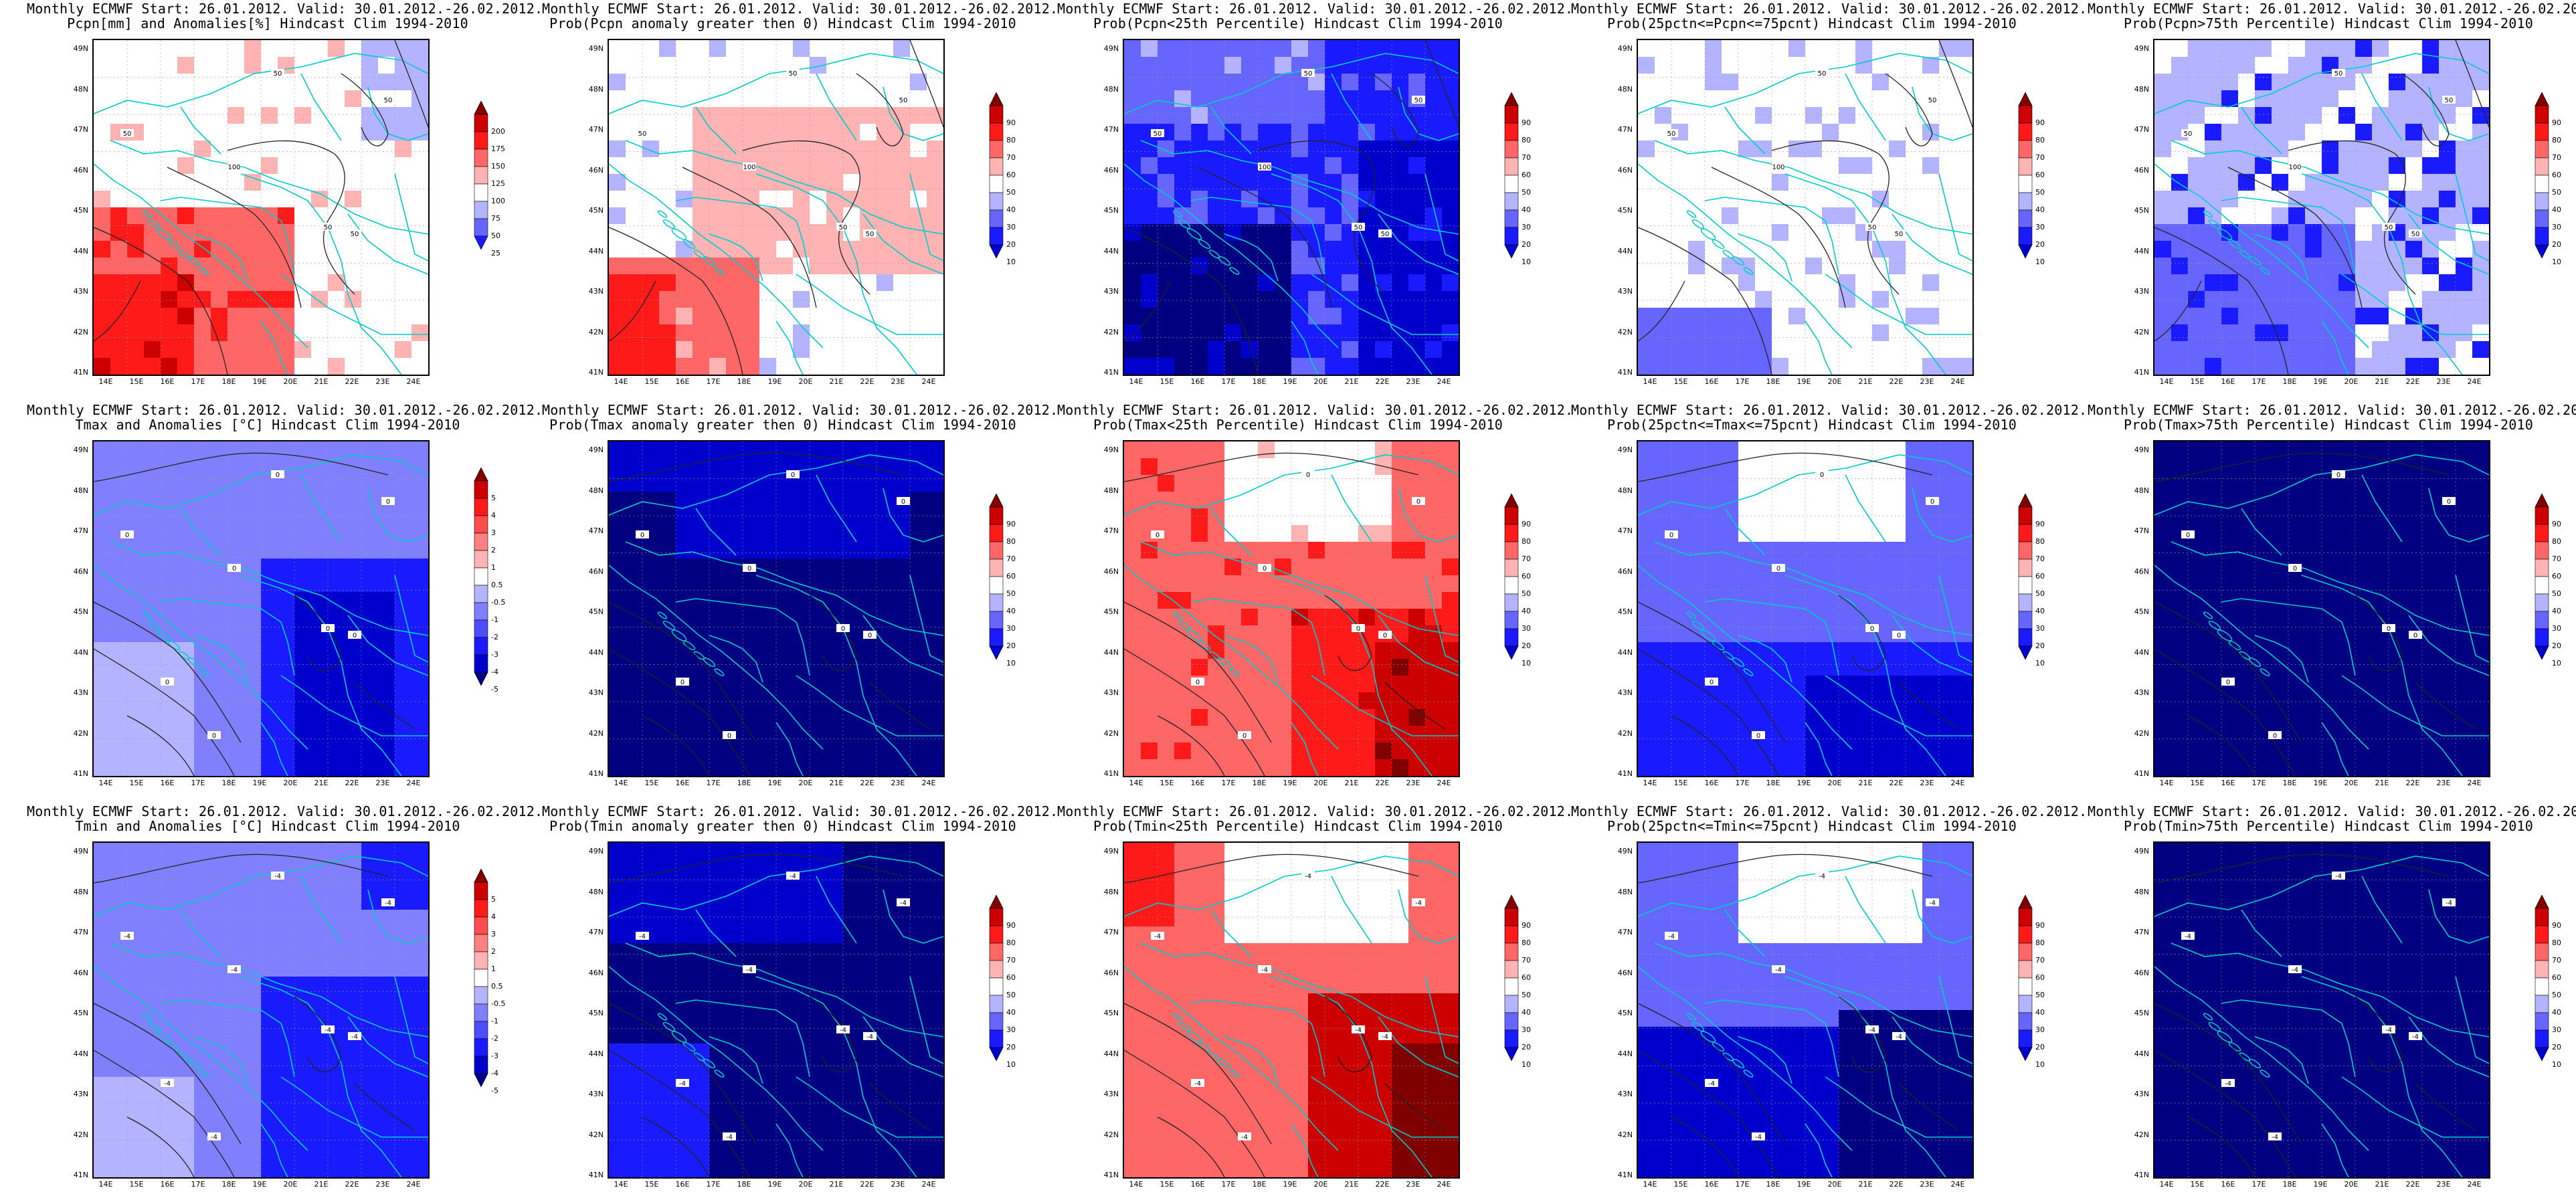 The width and height of the screenshot is (2576, 1204). I want to click on contour-label: 100, so click(750, 167).